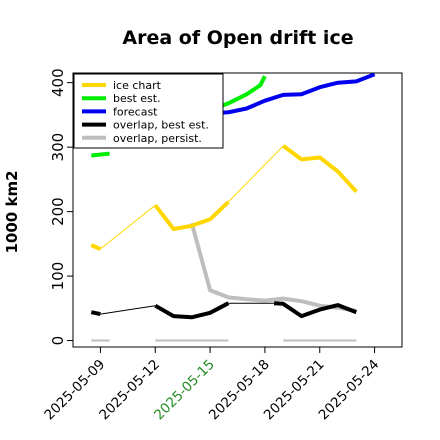 The image size is (440, 440). I want to click on legend-label-ice-chart: ice chart, so click(137, 85).